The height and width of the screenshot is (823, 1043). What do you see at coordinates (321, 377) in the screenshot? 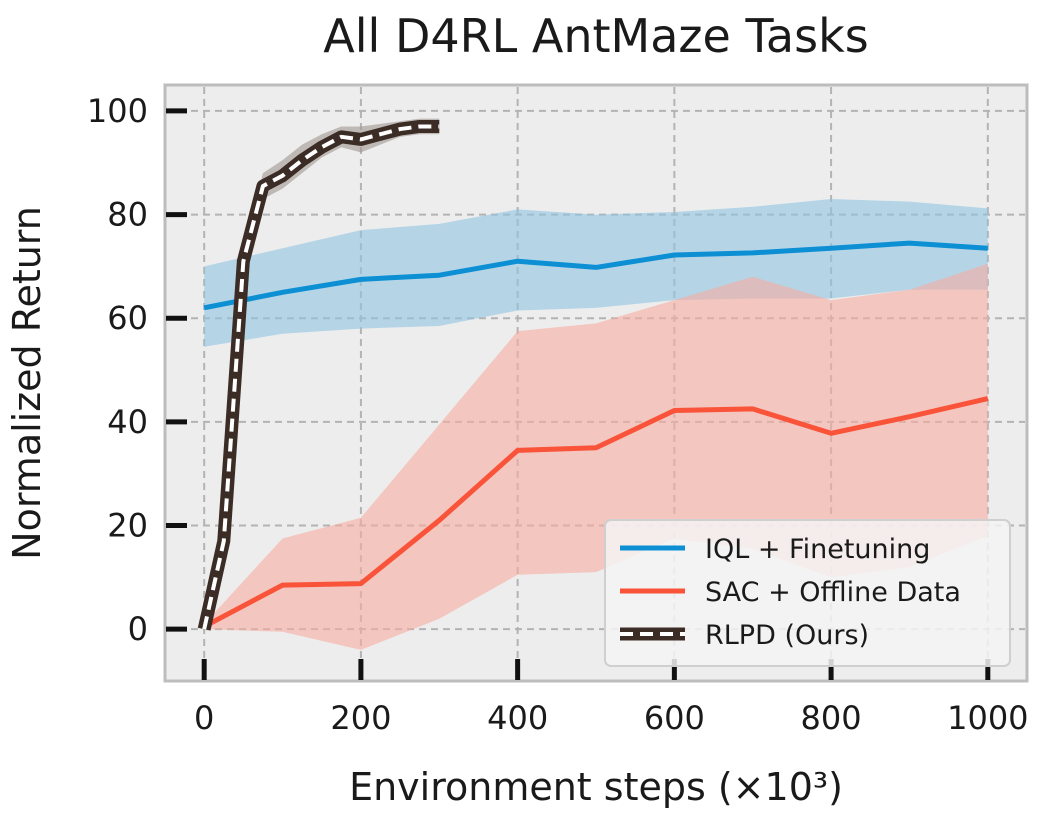
I see `line-series-3-dash` at bounding box center [321, 377].